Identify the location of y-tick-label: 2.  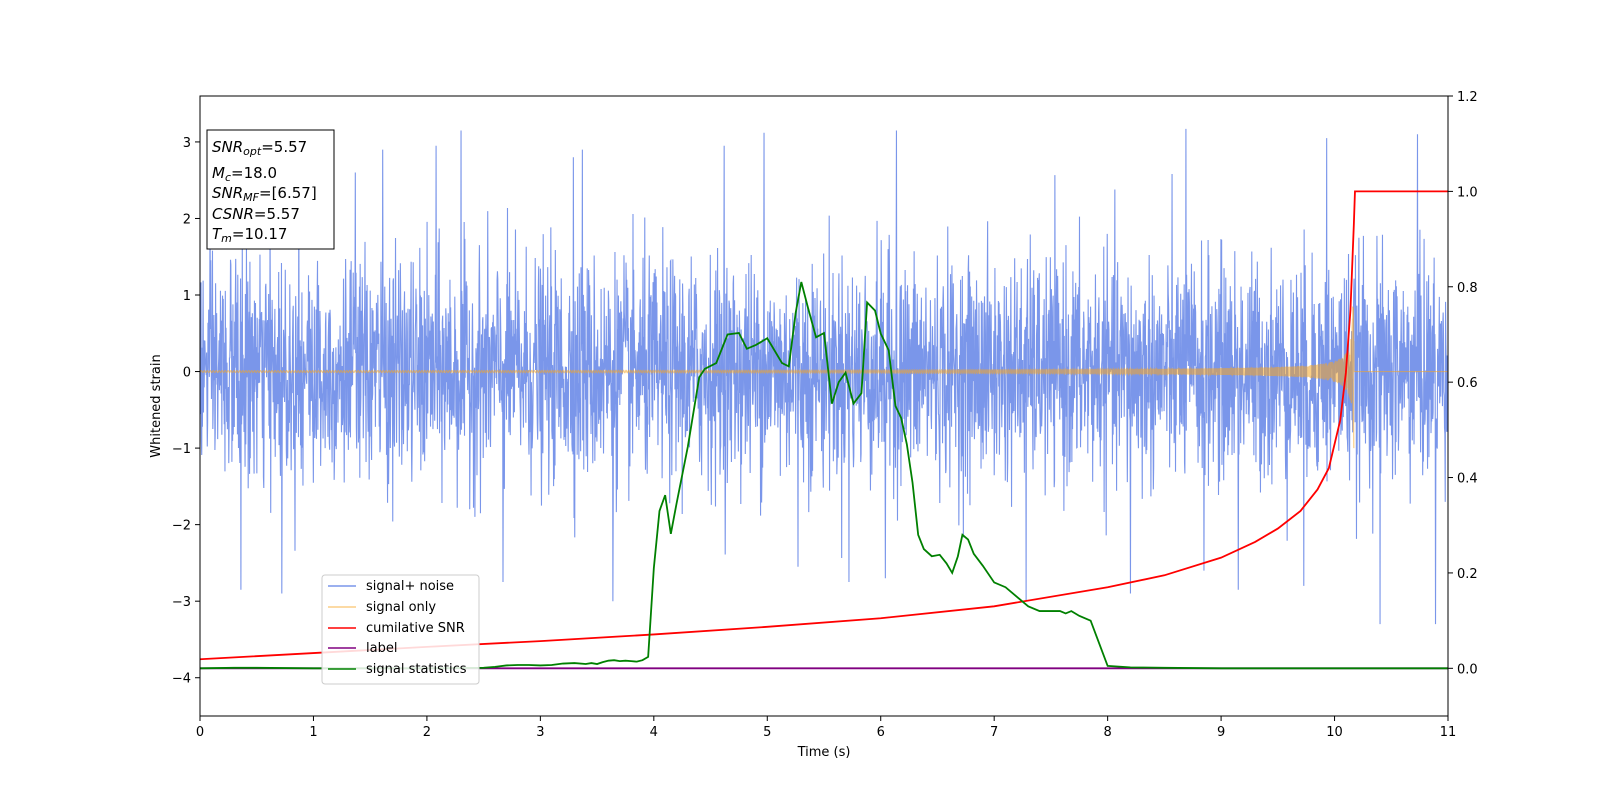
(187, 219).